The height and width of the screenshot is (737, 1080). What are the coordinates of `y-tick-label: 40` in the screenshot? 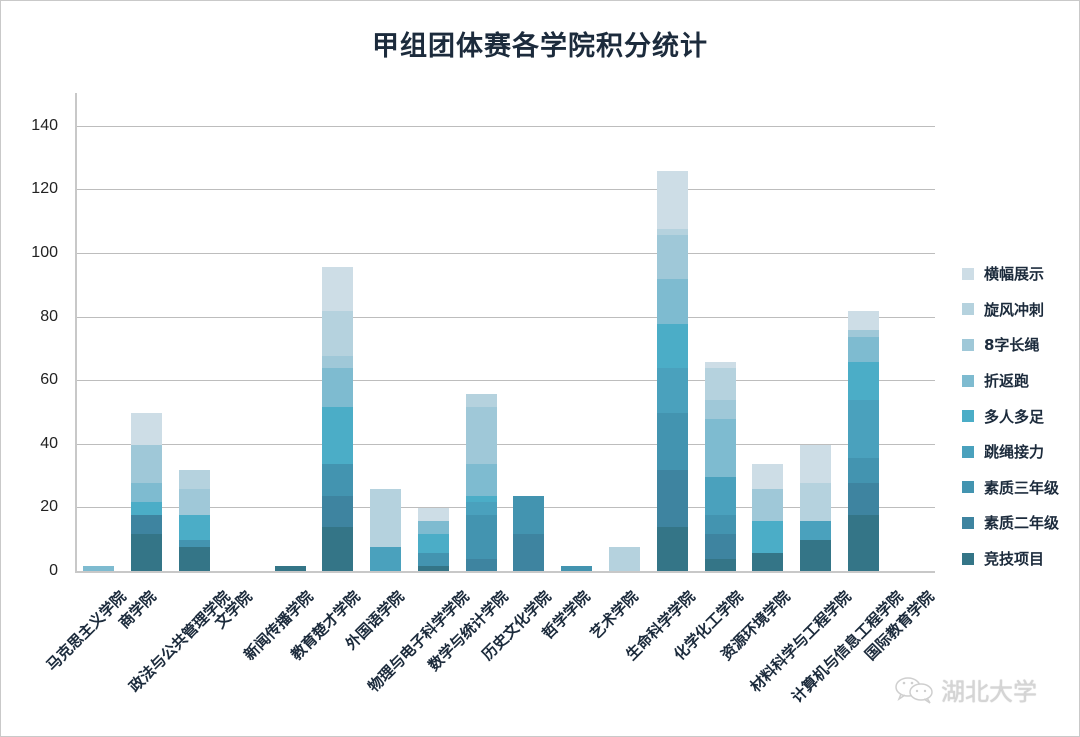 It's located at (49, 443).